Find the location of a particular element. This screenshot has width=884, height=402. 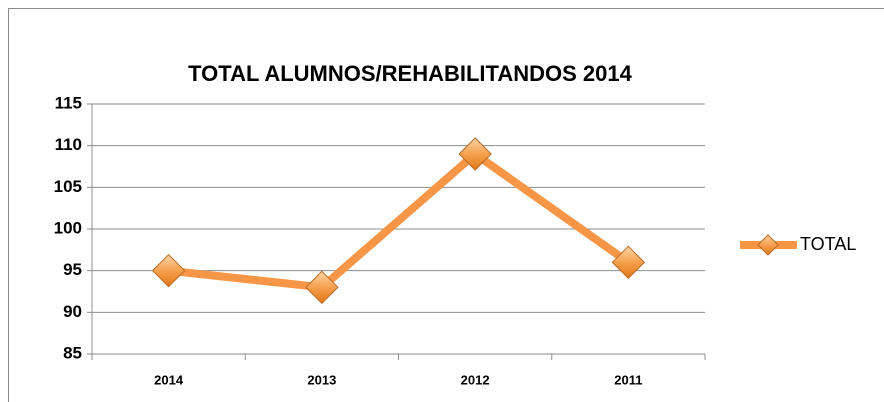

x-tick-label: 2012 is located at coordinates (475, 379).